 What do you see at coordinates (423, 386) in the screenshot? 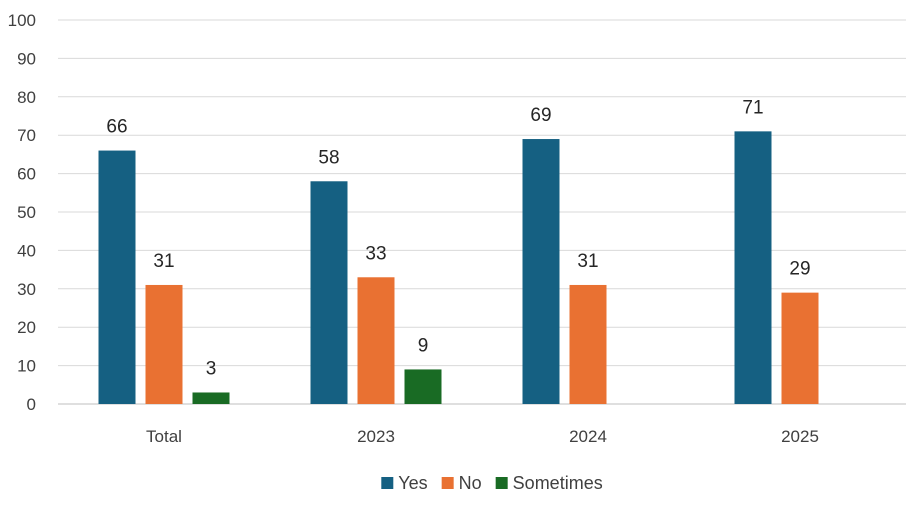
I see `bar-sometimes-2023` at bounding box center [423, 386].